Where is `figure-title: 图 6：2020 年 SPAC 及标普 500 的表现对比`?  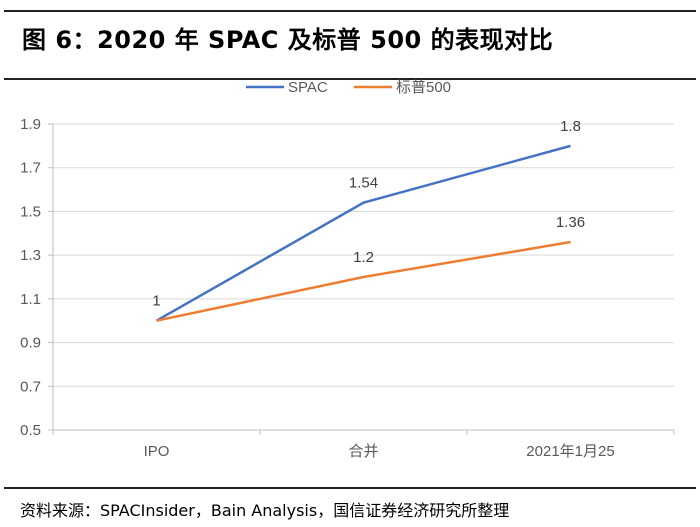 figure-title: 图 6：2020 年 SPAC 及标普 500 的表现对比 is located at coordinates (288, 40).